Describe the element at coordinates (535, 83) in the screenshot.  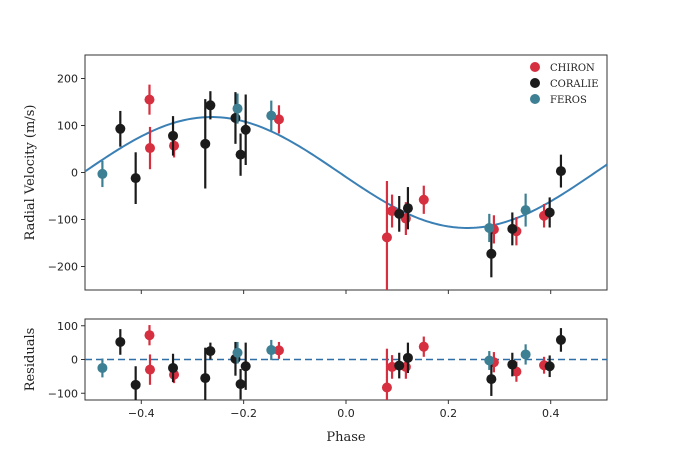
I see `legend-marker-coralie` at that location.